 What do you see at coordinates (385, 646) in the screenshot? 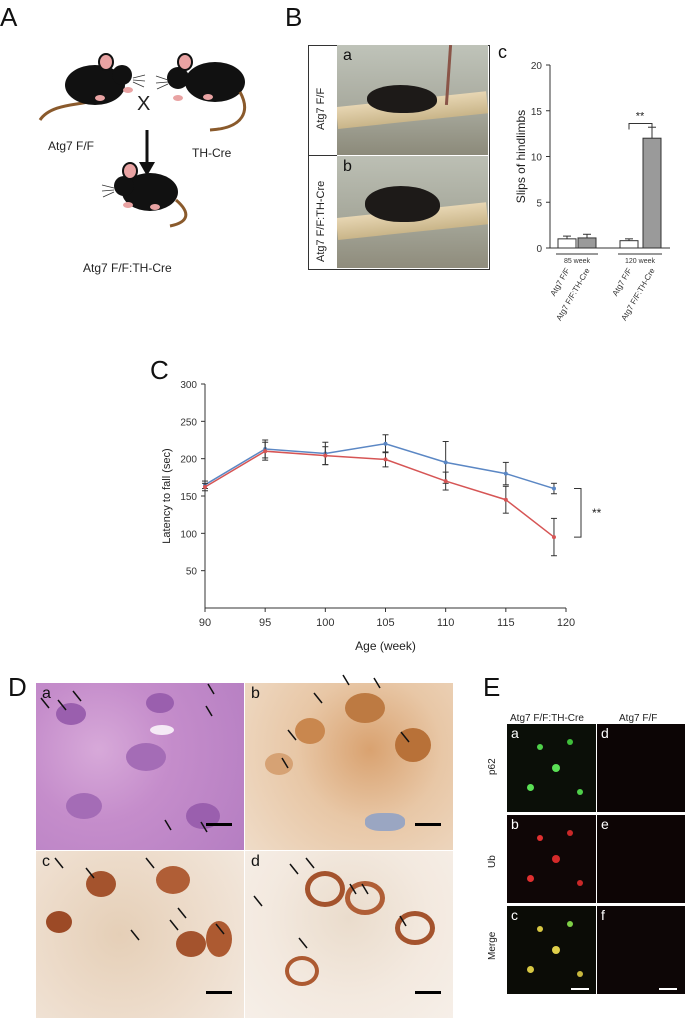
I see `line-x-axis-label: Age (week)` at bounding box center [385, 646].